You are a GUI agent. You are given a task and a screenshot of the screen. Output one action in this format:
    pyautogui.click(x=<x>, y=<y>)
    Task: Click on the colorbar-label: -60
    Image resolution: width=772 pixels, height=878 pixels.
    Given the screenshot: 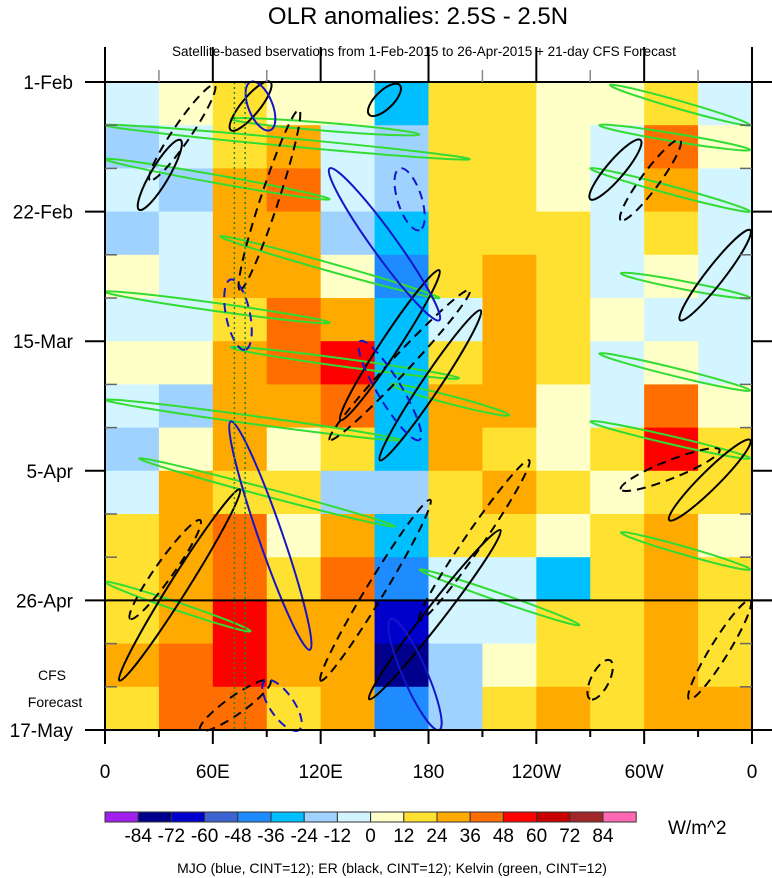 What is the action you would take?
    pyautogui.click(x=204, y=836)
    